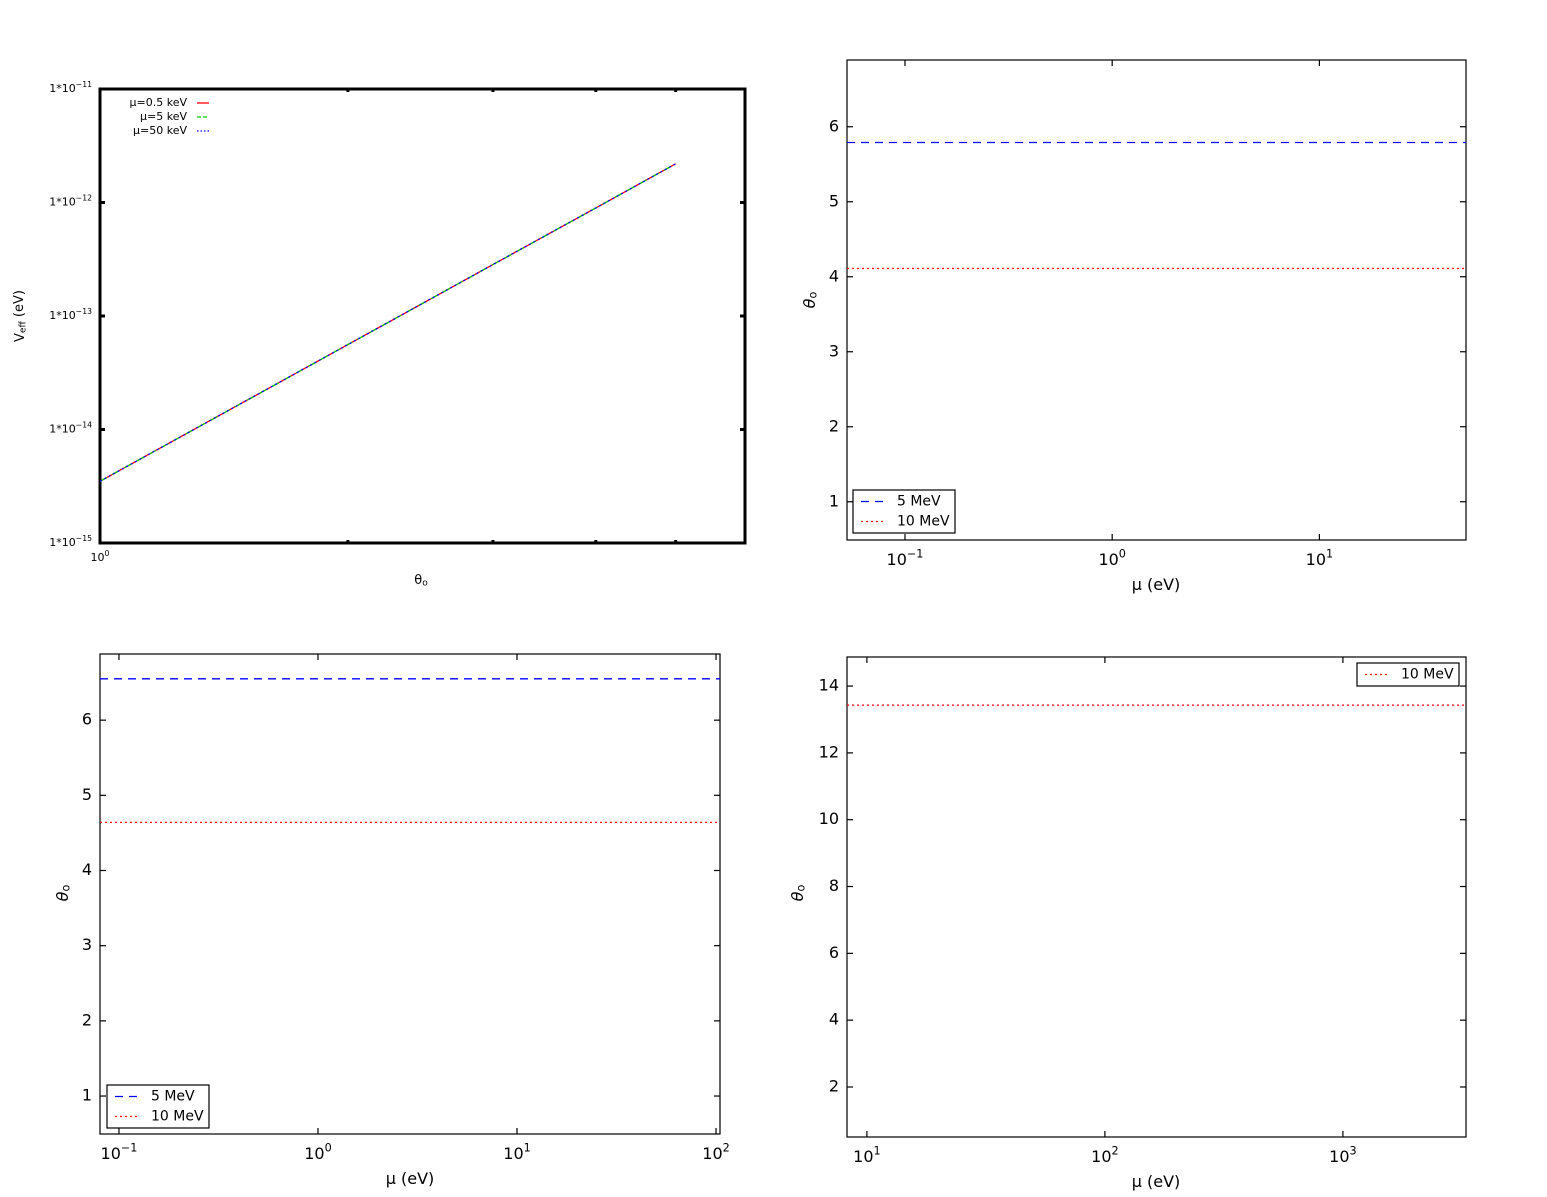 The width and height of the screenshot is (1547, 1197). I want to click on legend-label: μ=5 keV, so click(163, 116).